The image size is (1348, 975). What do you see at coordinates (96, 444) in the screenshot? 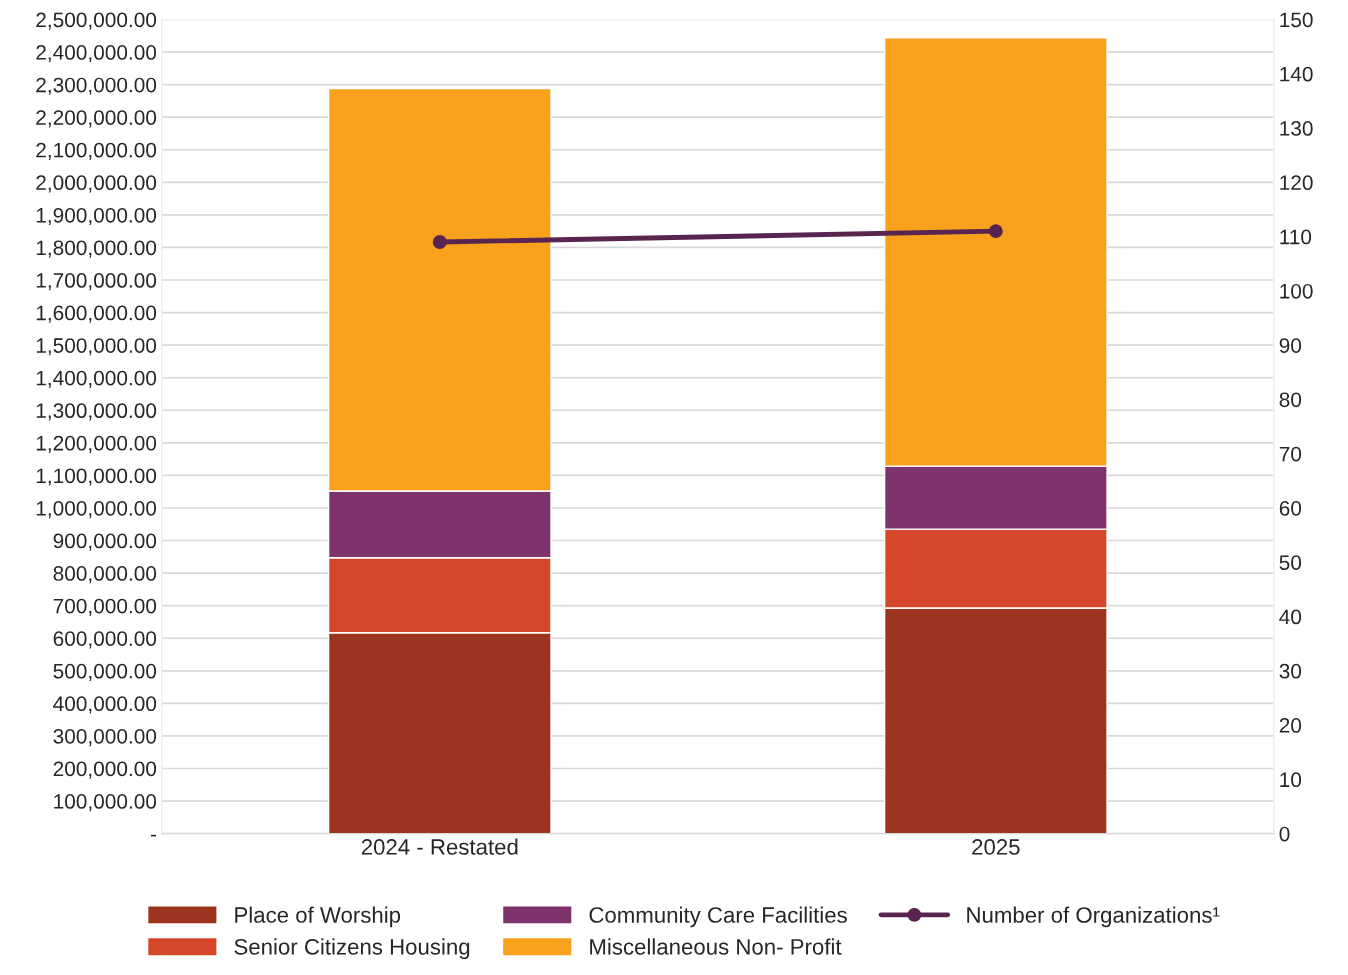
I see `y-tick-label: 1,200,000.00` at bounding box center [96, 444].